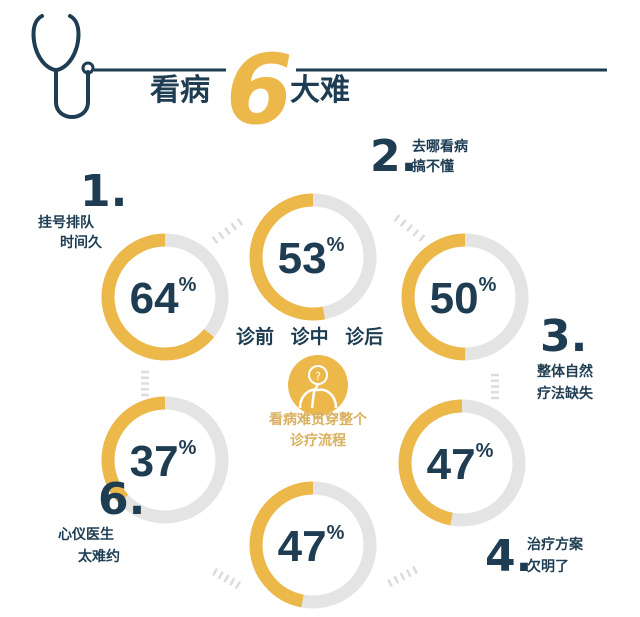 The image size is (640, 617). Describe the element at coordinates (104, 191) in the screenshot. I see `item-1-number: 1.` at that location.